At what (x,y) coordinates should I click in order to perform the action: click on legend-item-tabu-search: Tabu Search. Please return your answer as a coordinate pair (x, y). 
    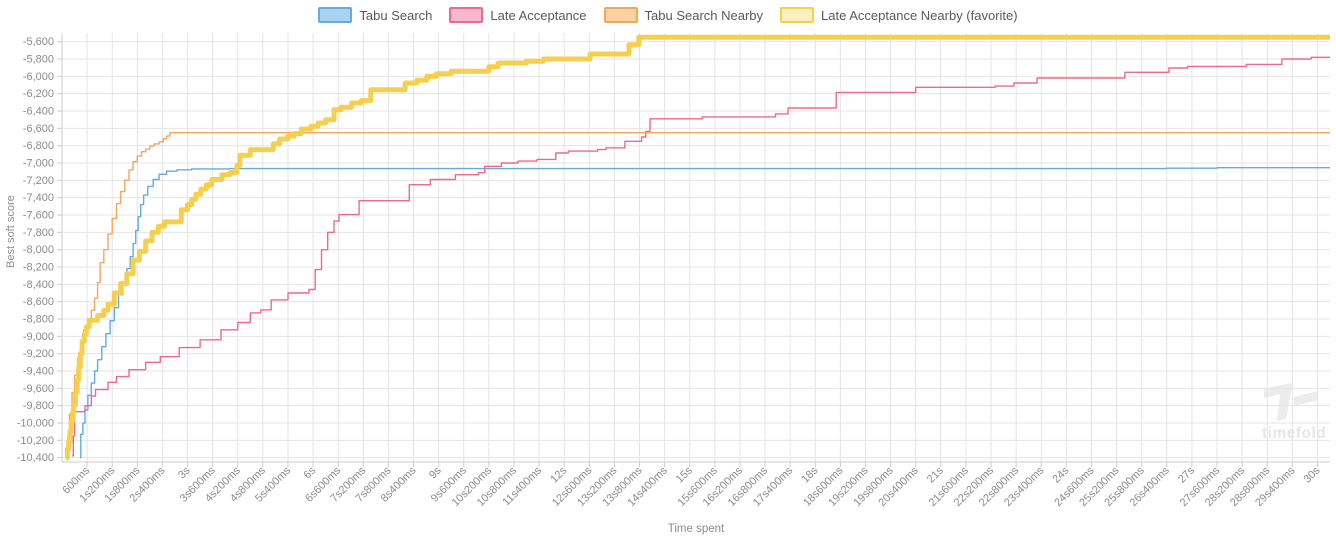
    Looking at the image, I should click on (375, 15).